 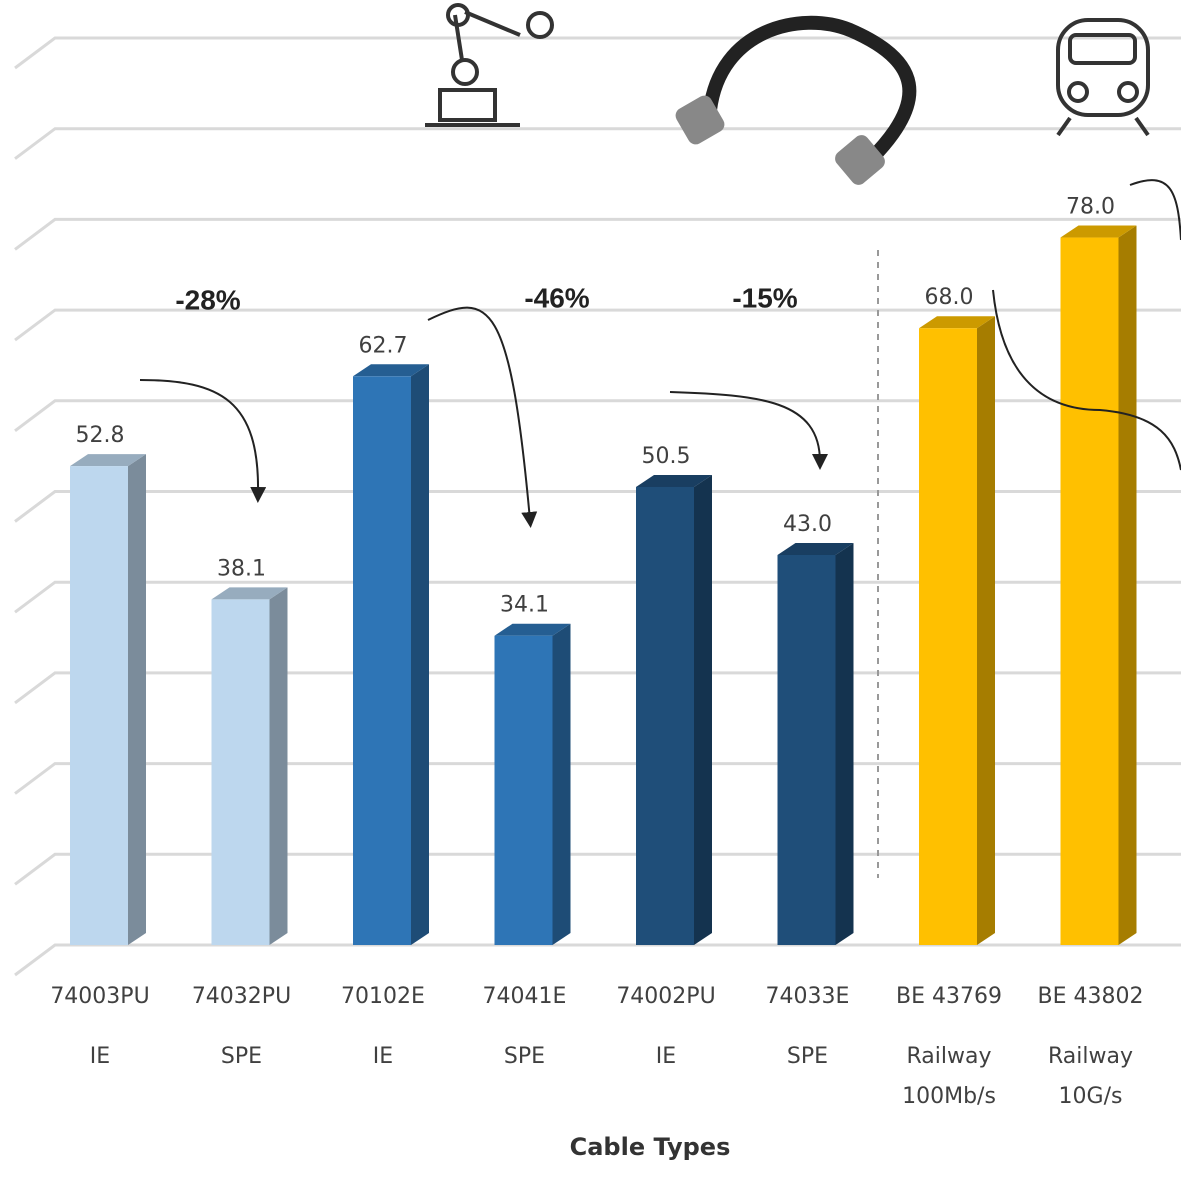 I want to click on x-tick-label: BE 43802, so click(x=1091, y=996).